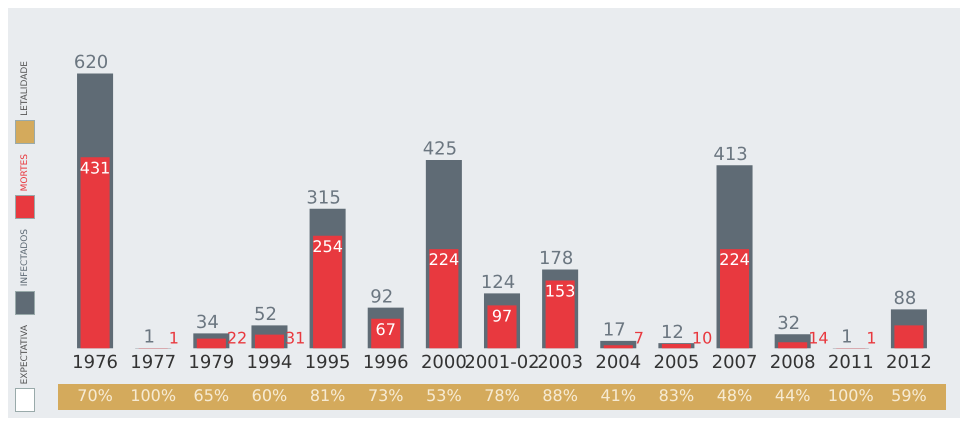  Describe the element at coordinates (25, 258) in the screenshot. I see `text: INFECTADOS` at that location.